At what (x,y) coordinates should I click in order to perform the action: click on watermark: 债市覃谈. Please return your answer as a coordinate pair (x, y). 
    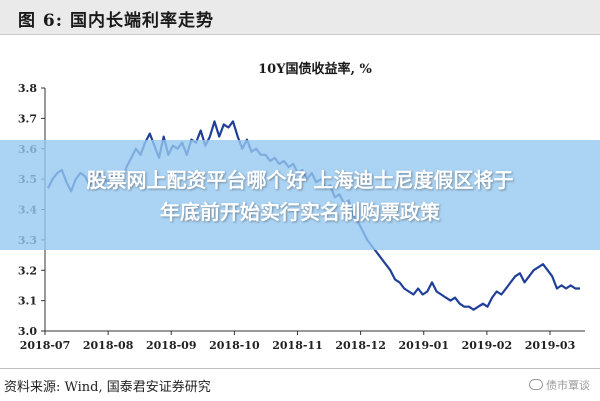
    Looking at the image, I should click on (559, 385).